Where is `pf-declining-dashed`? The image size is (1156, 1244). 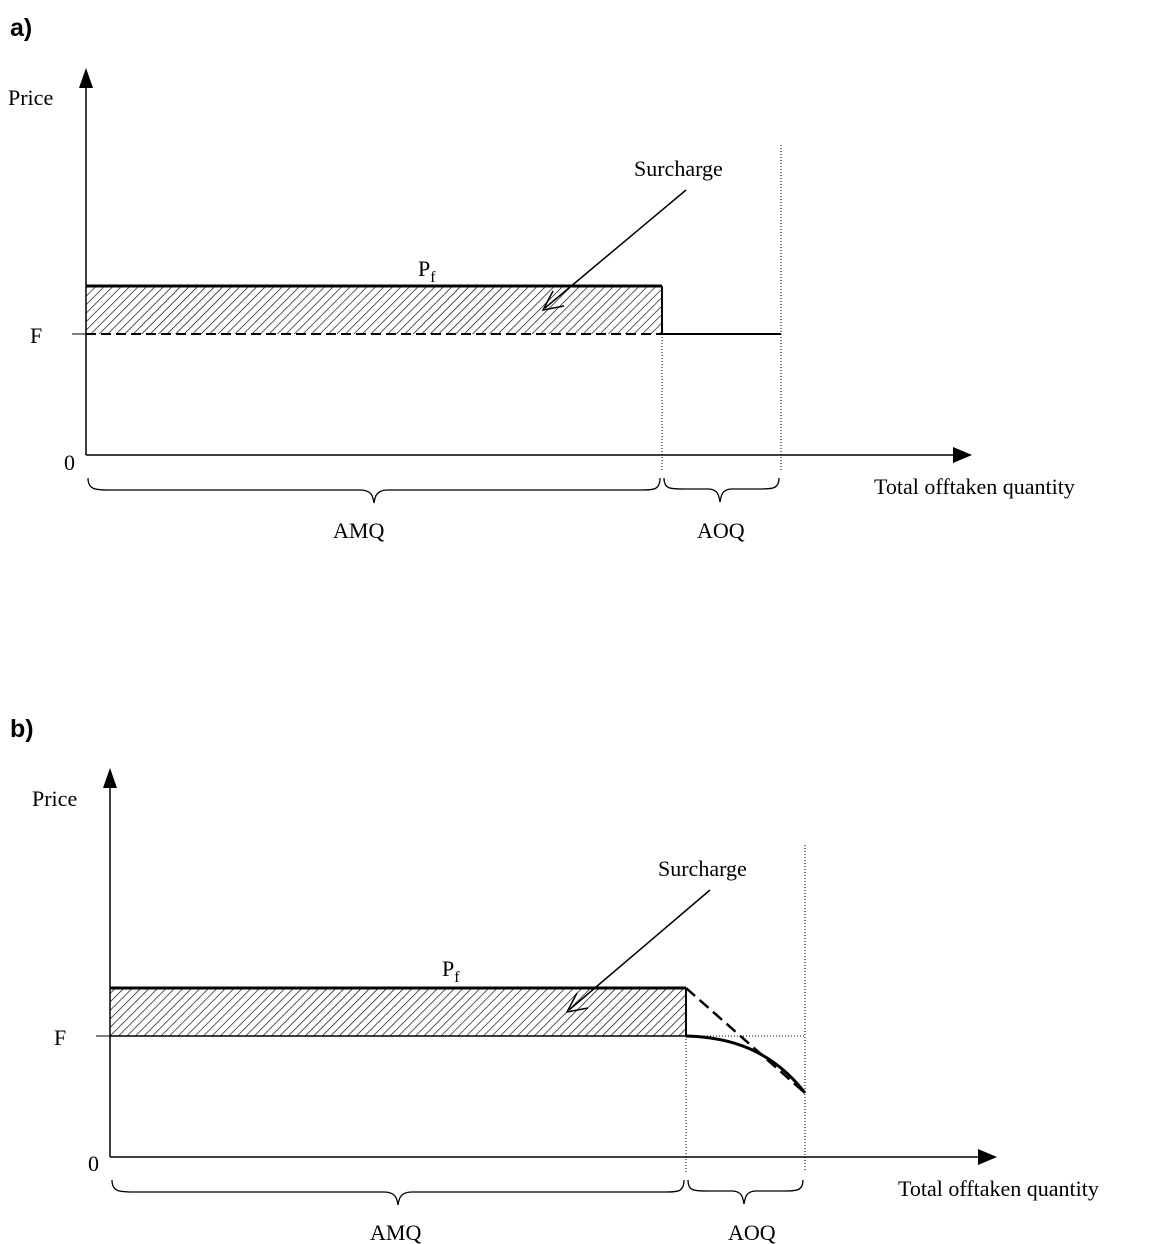 pf-declining-dashed is located at coordinates (745, 1040).